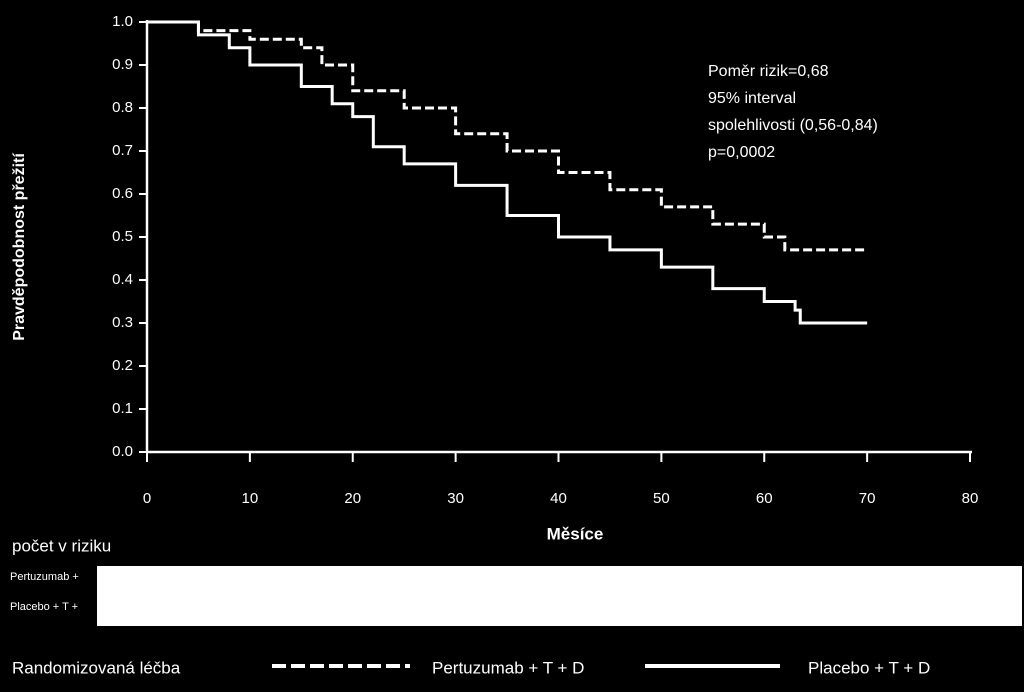 The width and height of the screenshot is (1024, 692). Describe the element at coordinates (44, 577) in the screenshot. I see `risk-row: Pertuzumab +` at that location.